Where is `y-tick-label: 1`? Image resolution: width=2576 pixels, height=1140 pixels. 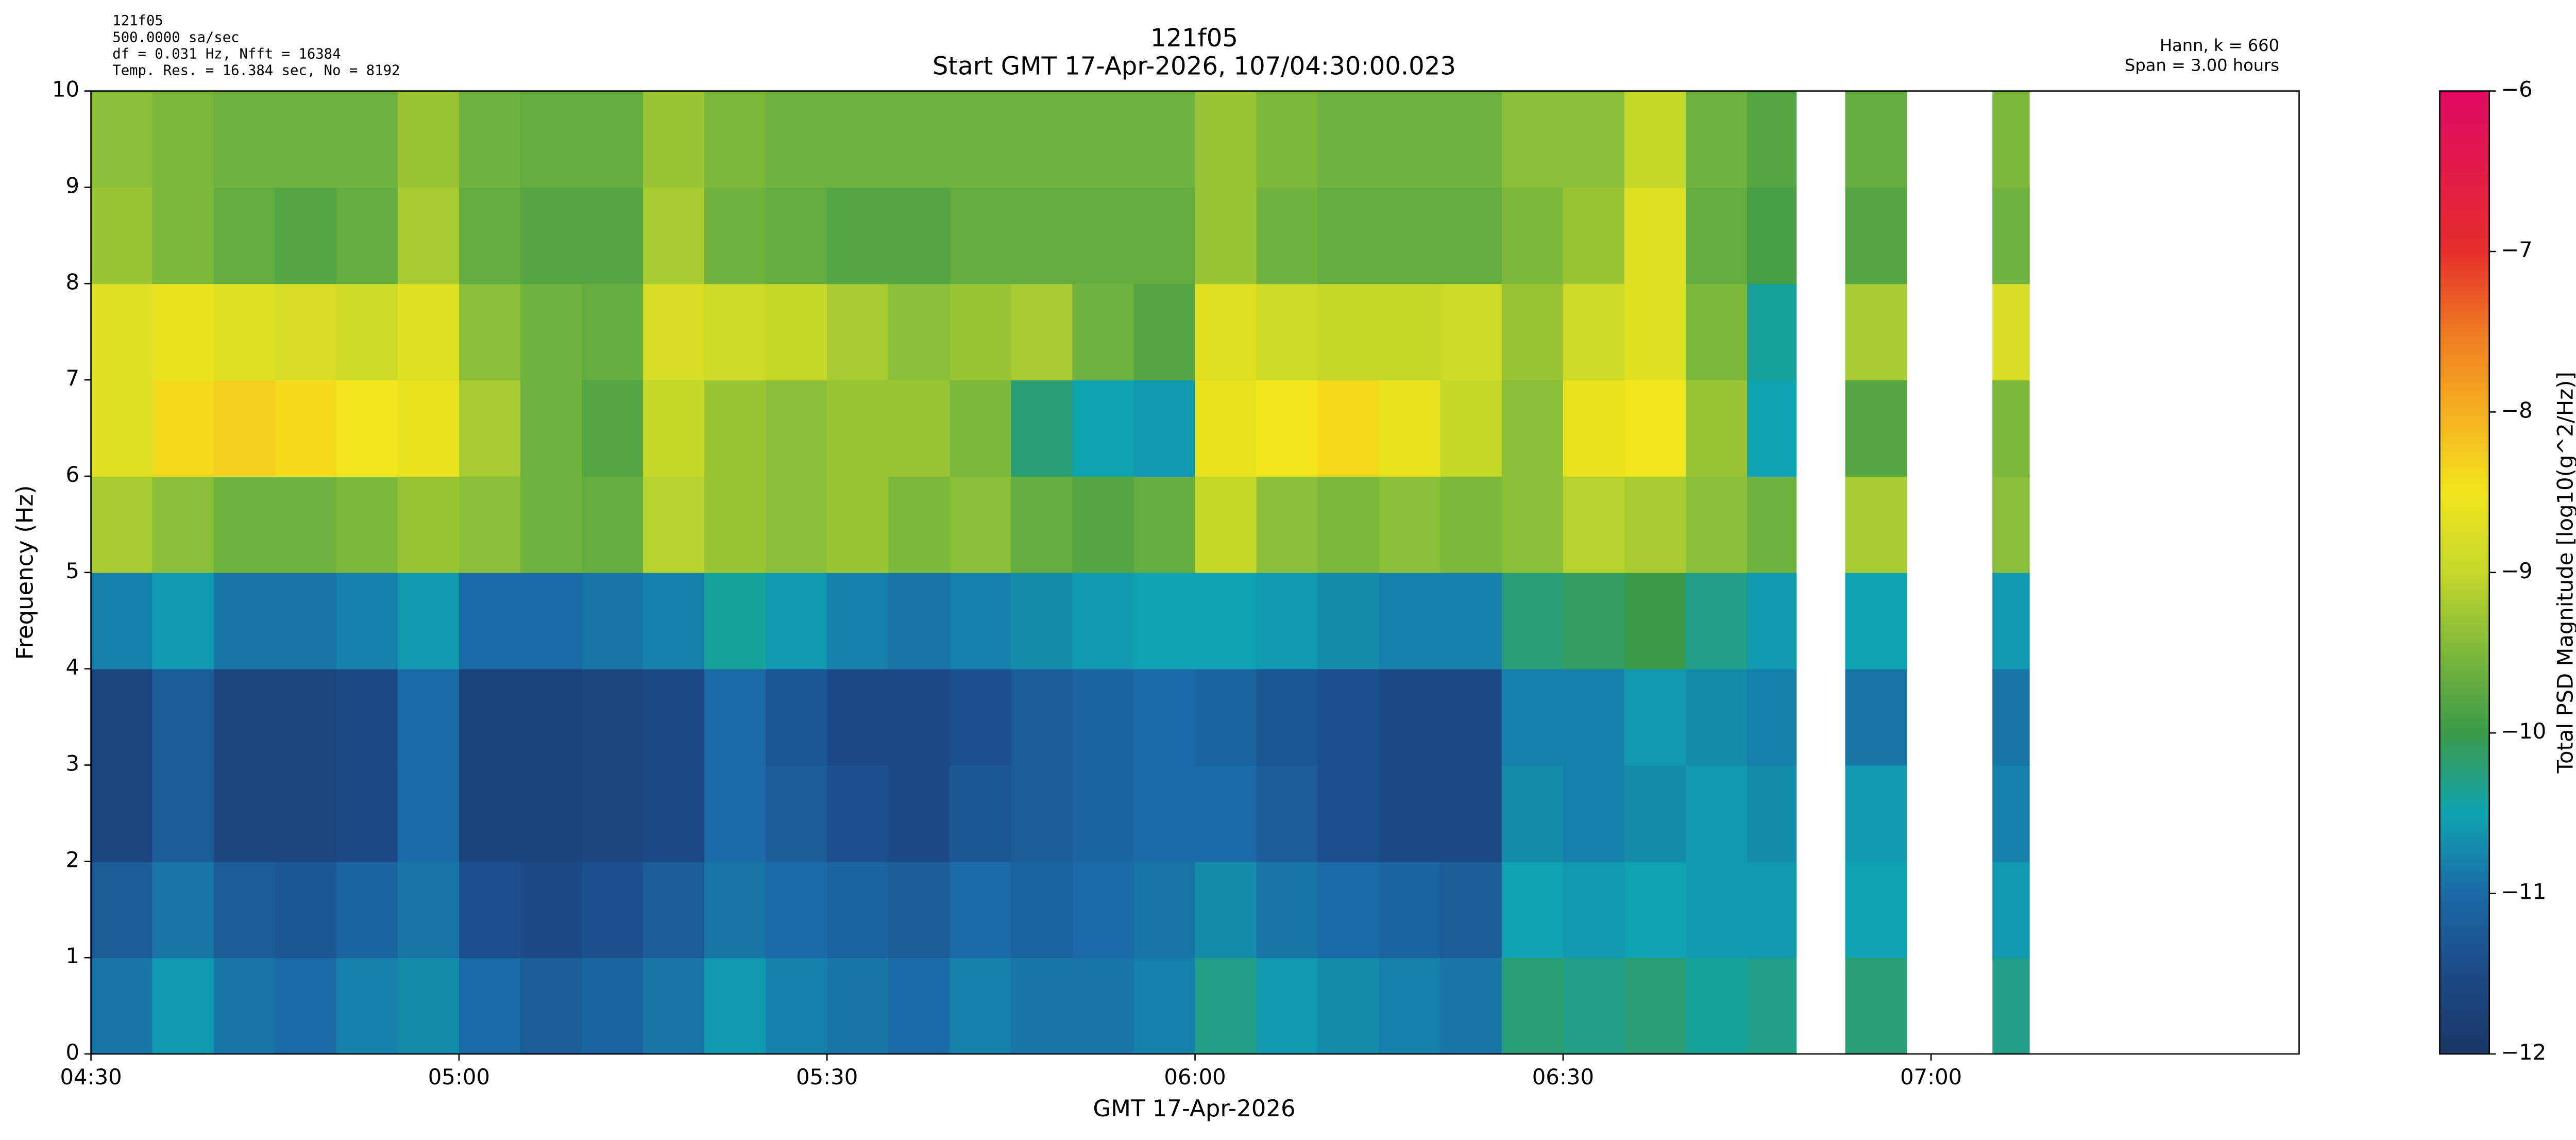
y-tick-label: 1 is located at coordinates (73, 955).